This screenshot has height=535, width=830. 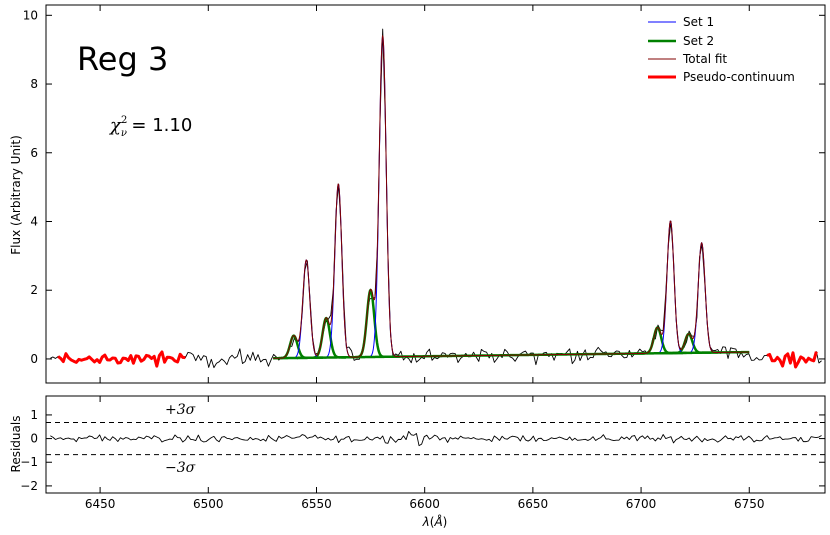 What do you see at coordinates (34, 153) in the screenshot?
I see `main-y-tick-label-6: 6` at bounding box center [34, 153].